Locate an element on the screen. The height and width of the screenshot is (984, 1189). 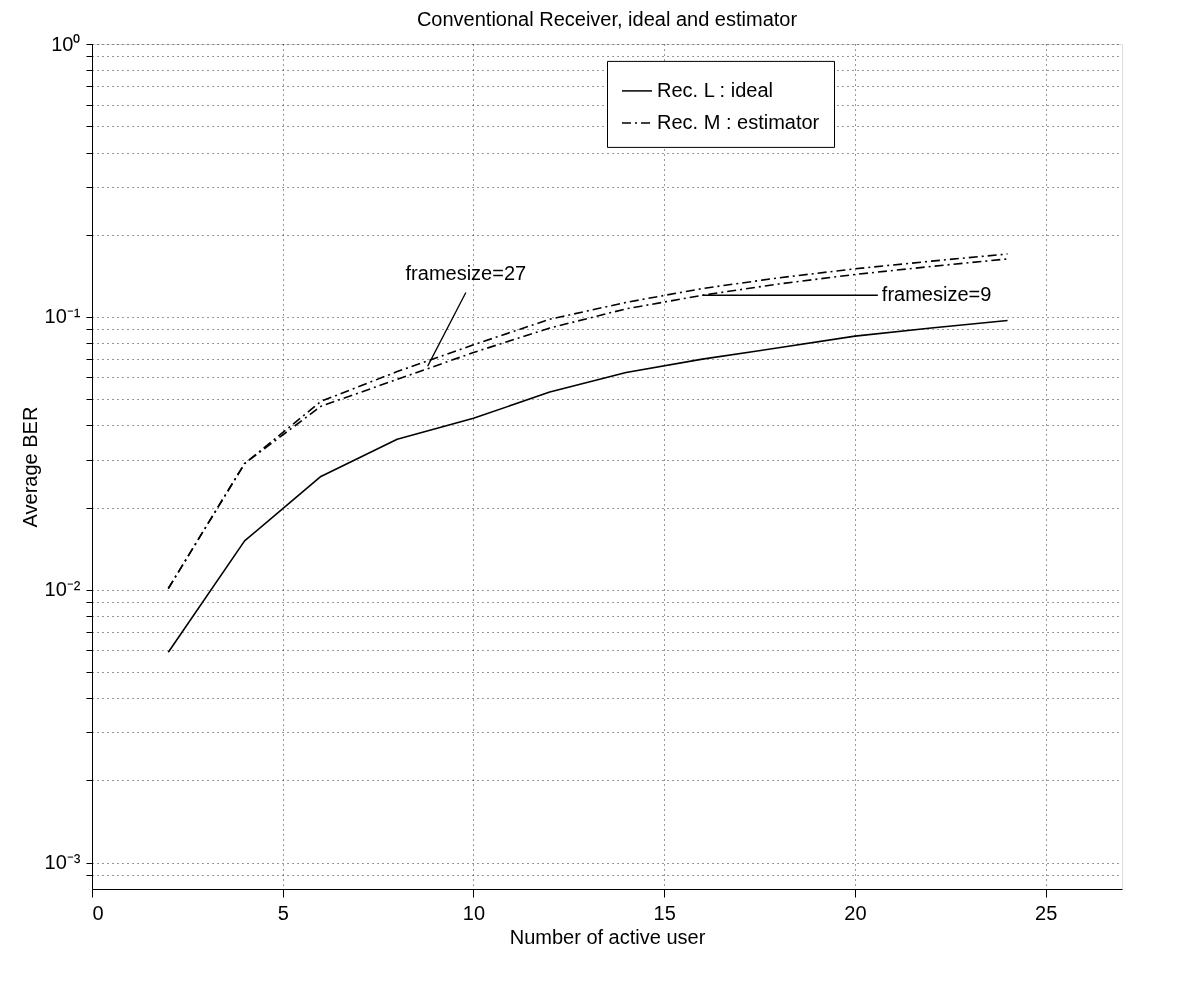
x-tick-label: 20 is located at coordinates (855, 912).